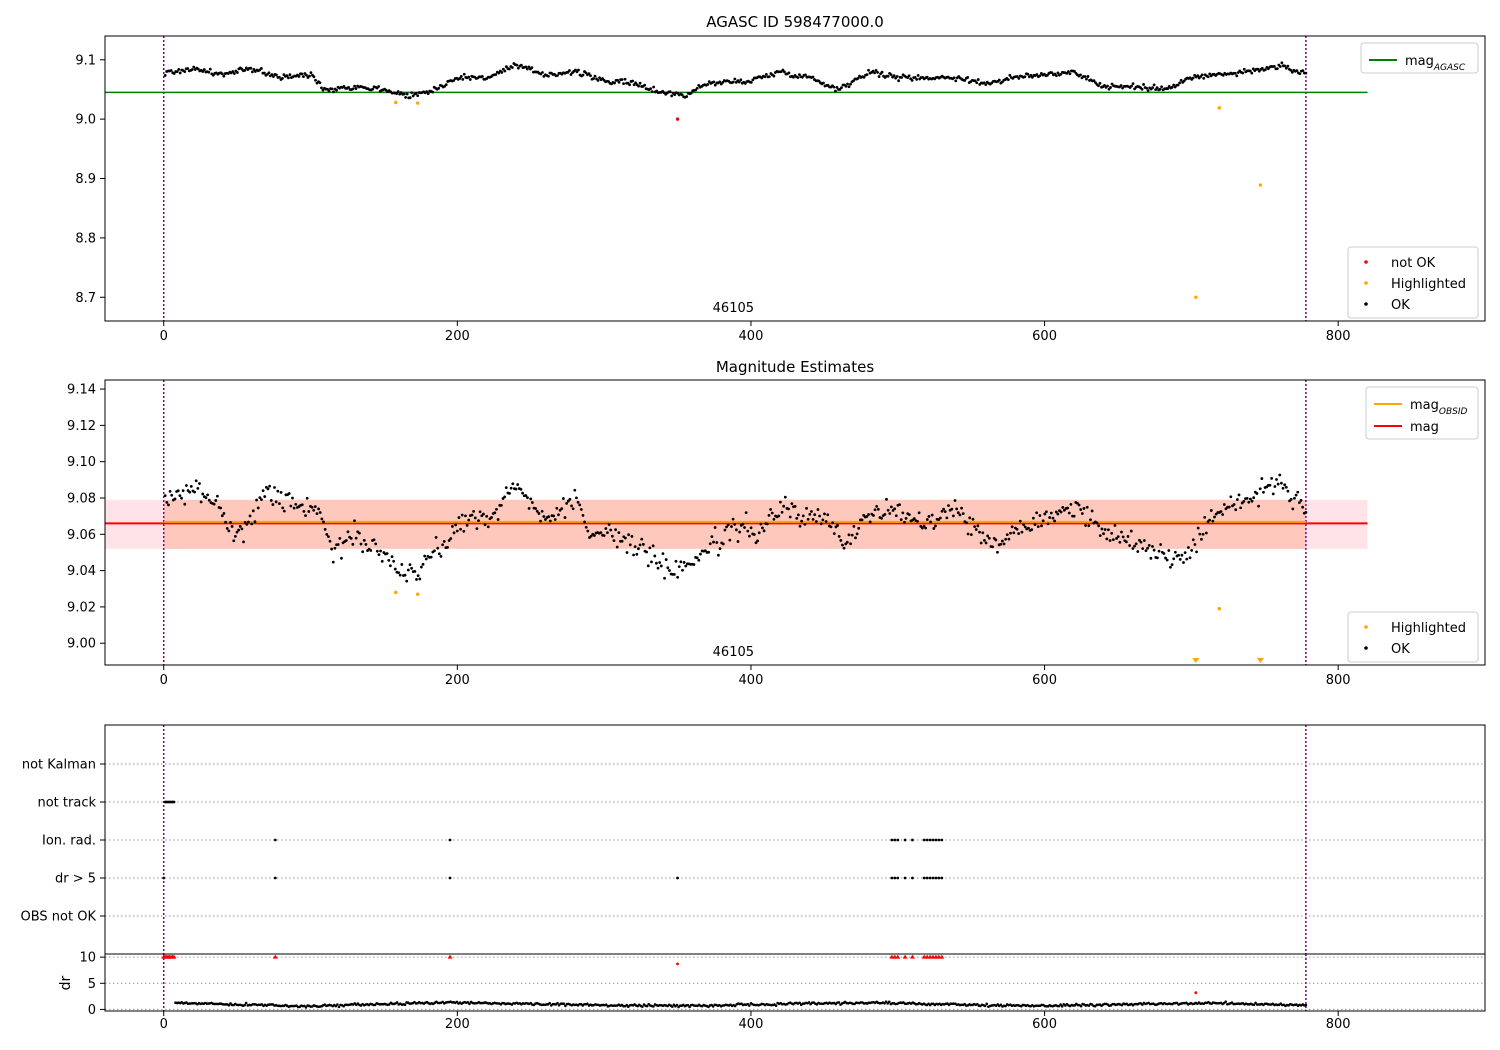 This screenshot has width=1500, height=1050. I want to click on legend-point-label: OK, so click(1400, 305).